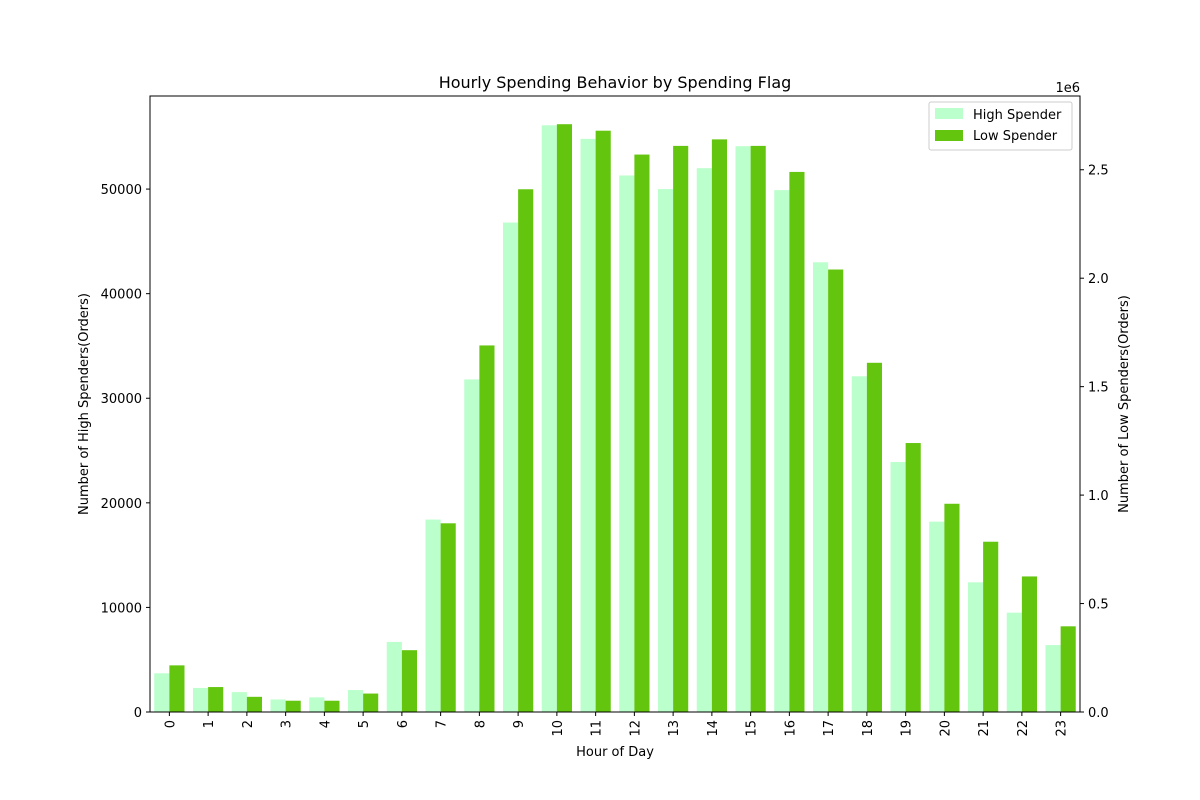  I want to click on legend-swatch-low-spender, so click(949, 135).